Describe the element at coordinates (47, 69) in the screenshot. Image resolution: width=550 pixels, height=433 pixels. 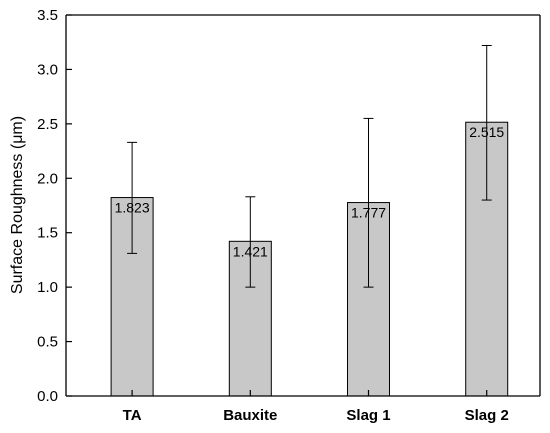
I see `y-tick-label: 3.0` at that location.